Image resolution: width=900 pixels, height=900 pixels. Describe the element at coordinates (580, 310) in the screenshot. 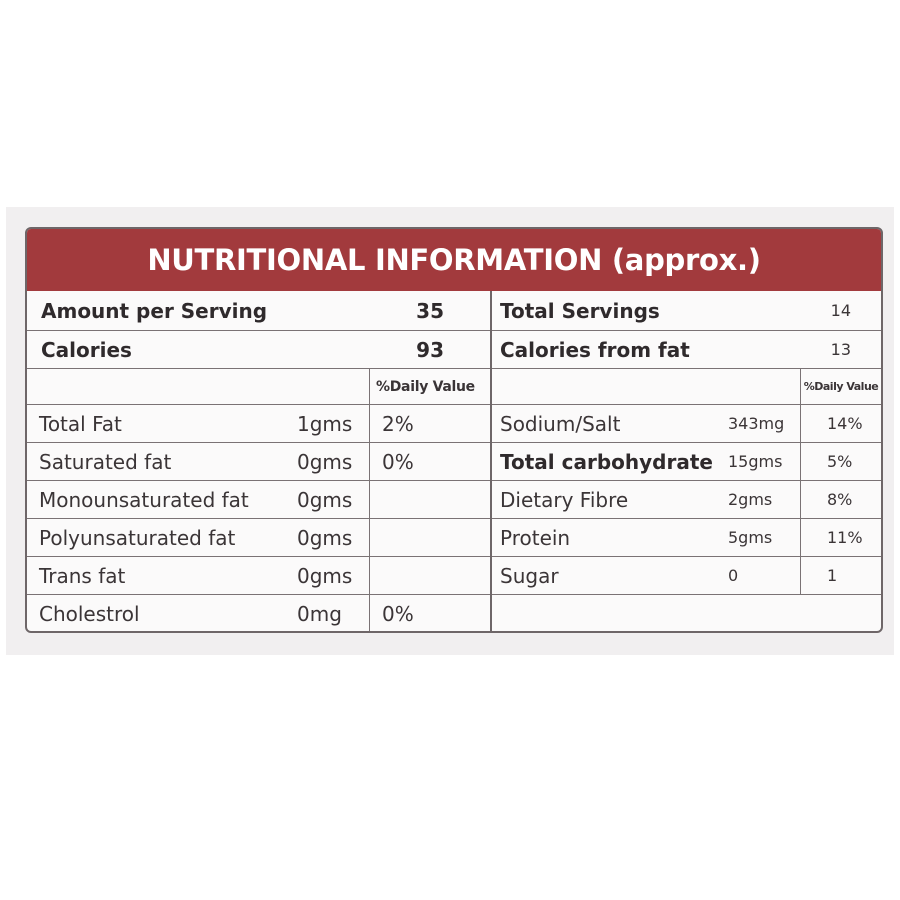

I see `total-servings-label: Total Servings` at that location.